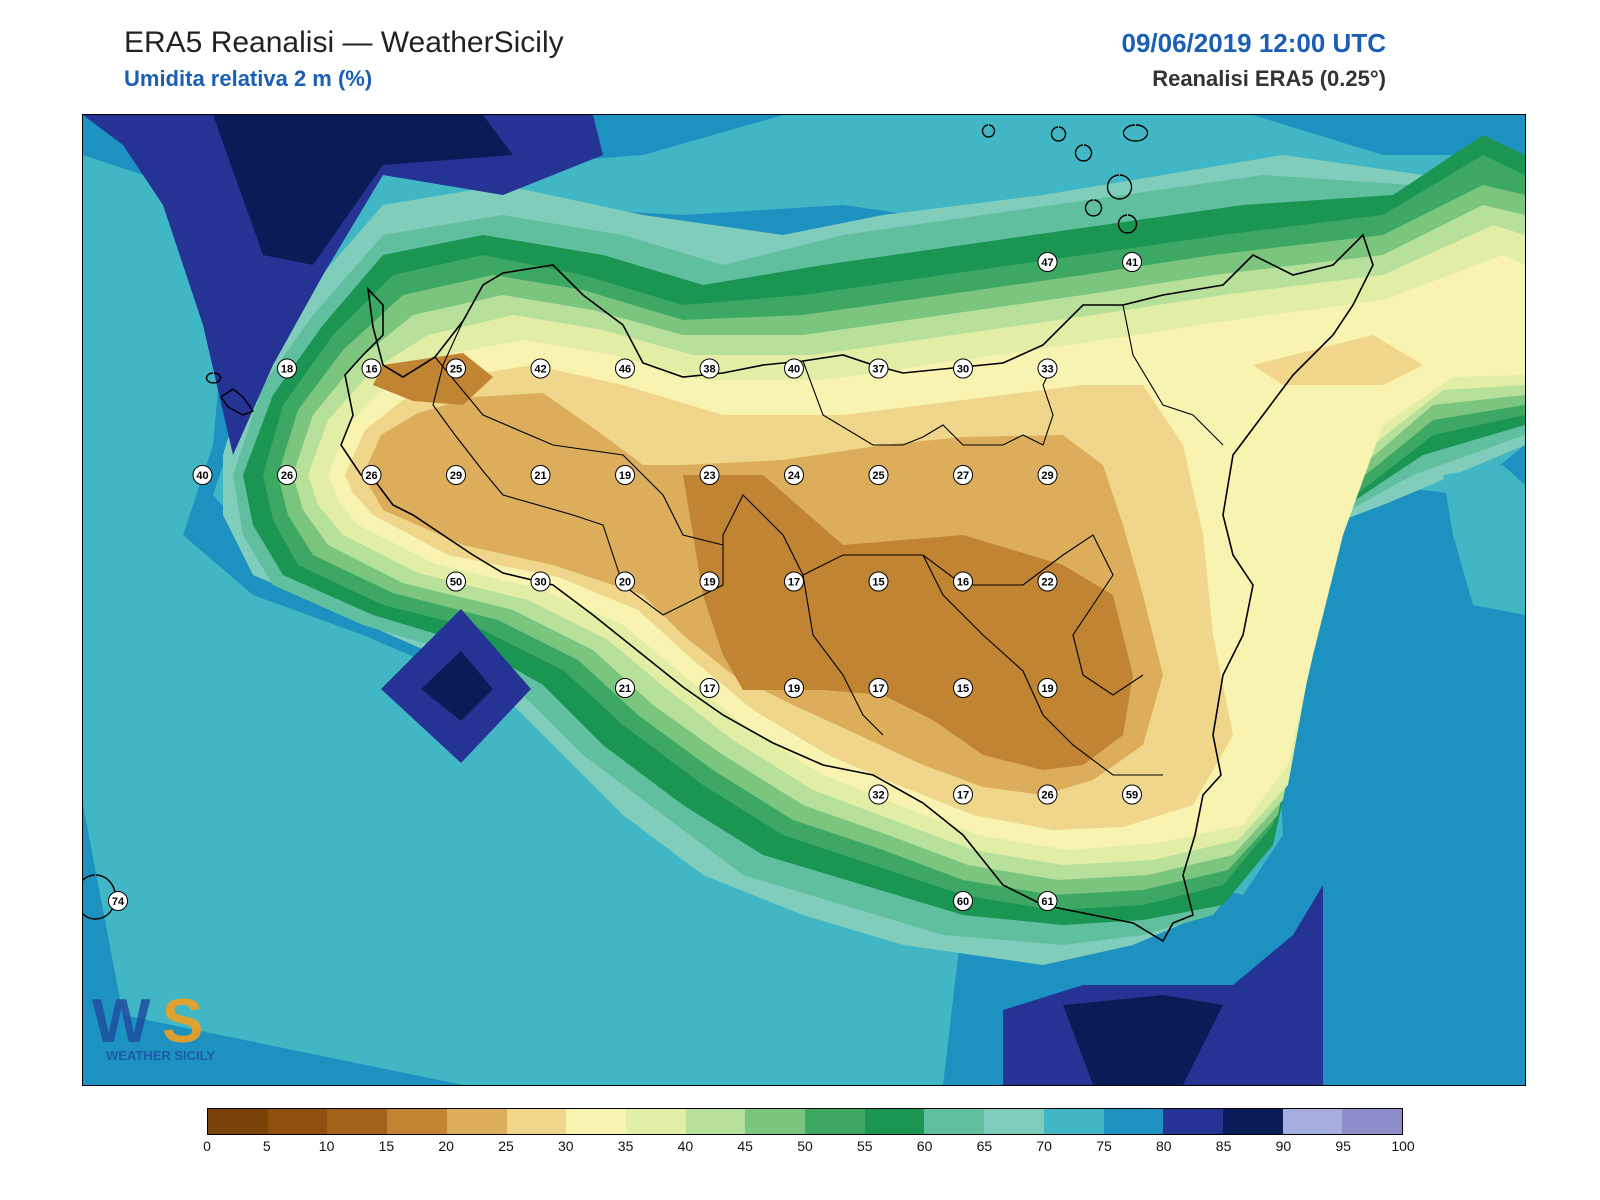 This screenshot has width=1600, height=1200. Describe the element at coordinates (566, 1146) in the screenshot. I see `colorbar-tick-label: 30` at that location.